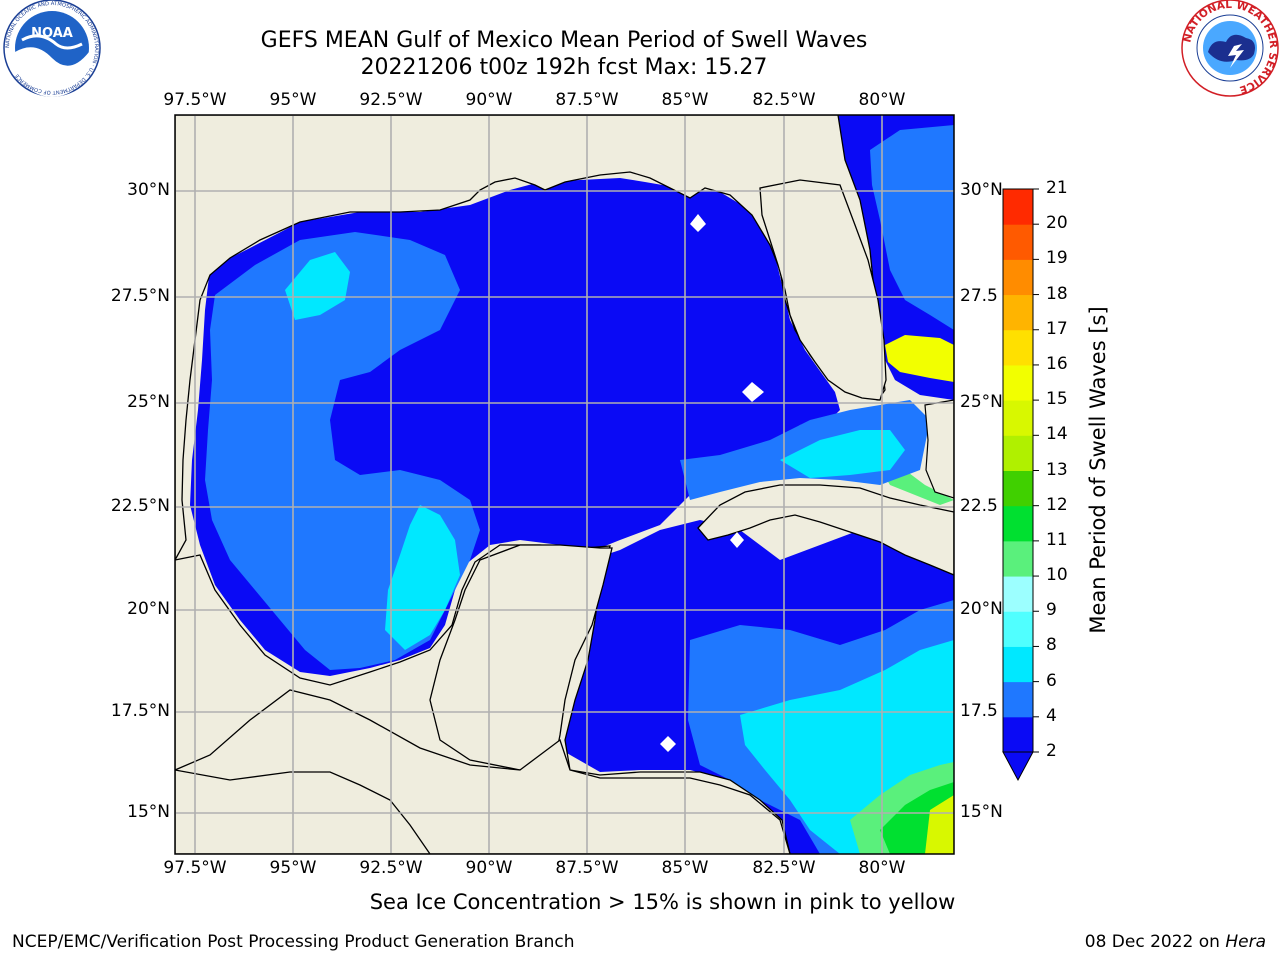  I want to click on lat-label-left: 22.5°N, so click(140, 506).